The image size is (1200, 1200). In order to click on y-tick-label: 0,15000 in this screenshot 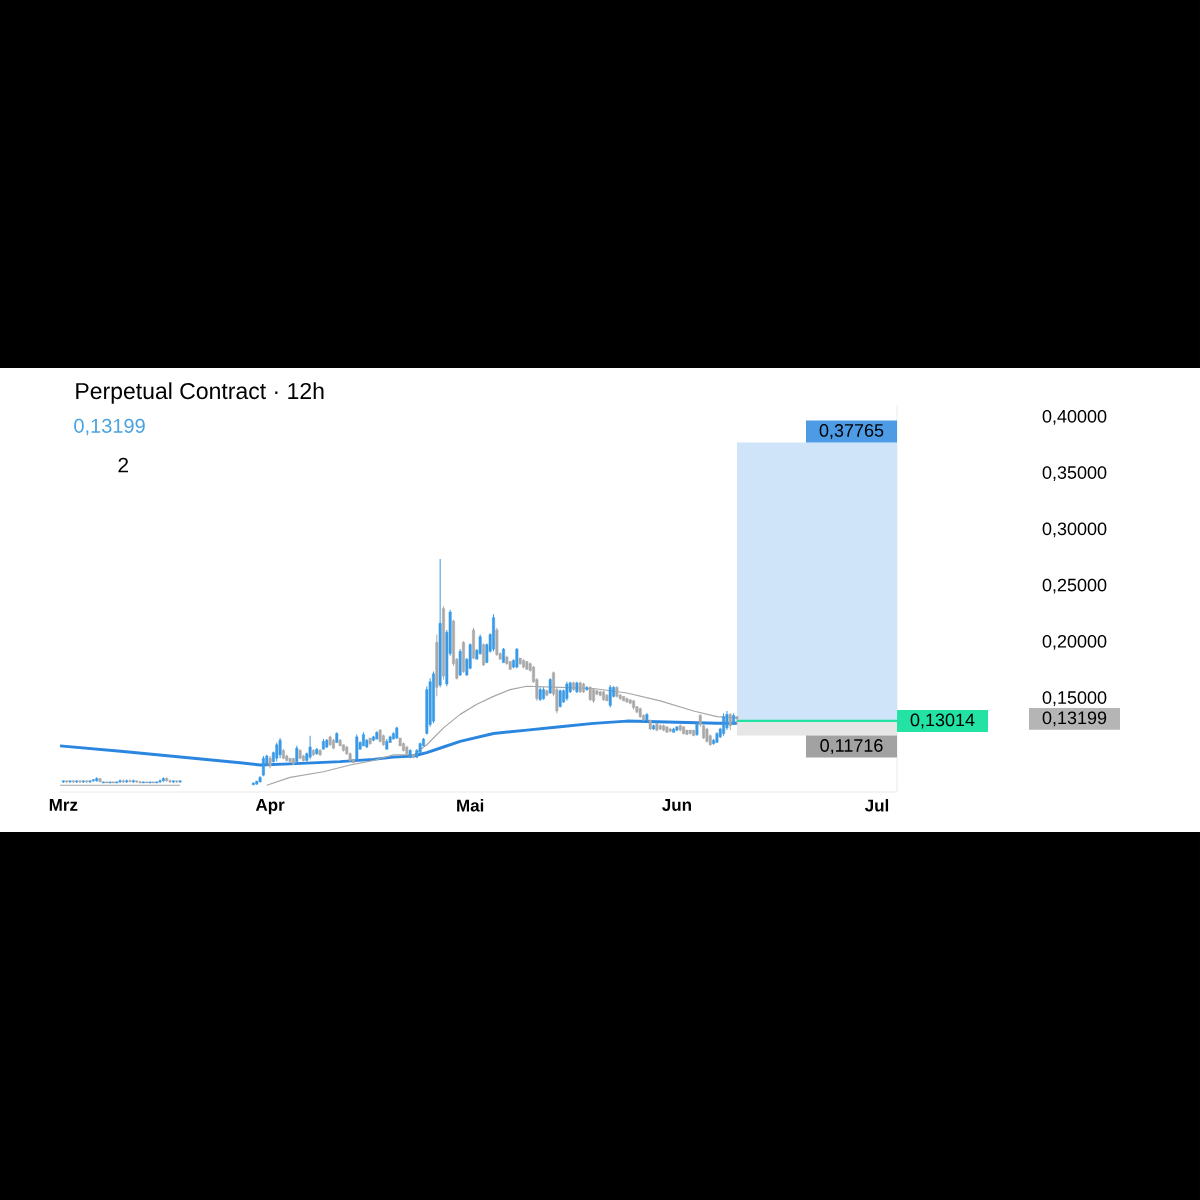, I will do `click(1074, 699)`.